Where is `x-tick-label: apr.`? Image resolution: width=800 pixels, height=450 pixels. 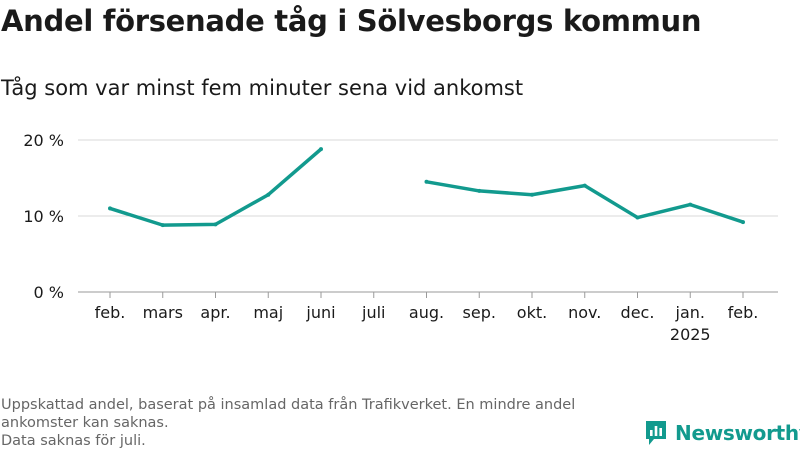 x-tick-label: apr. is located at coordinates (215, 312).